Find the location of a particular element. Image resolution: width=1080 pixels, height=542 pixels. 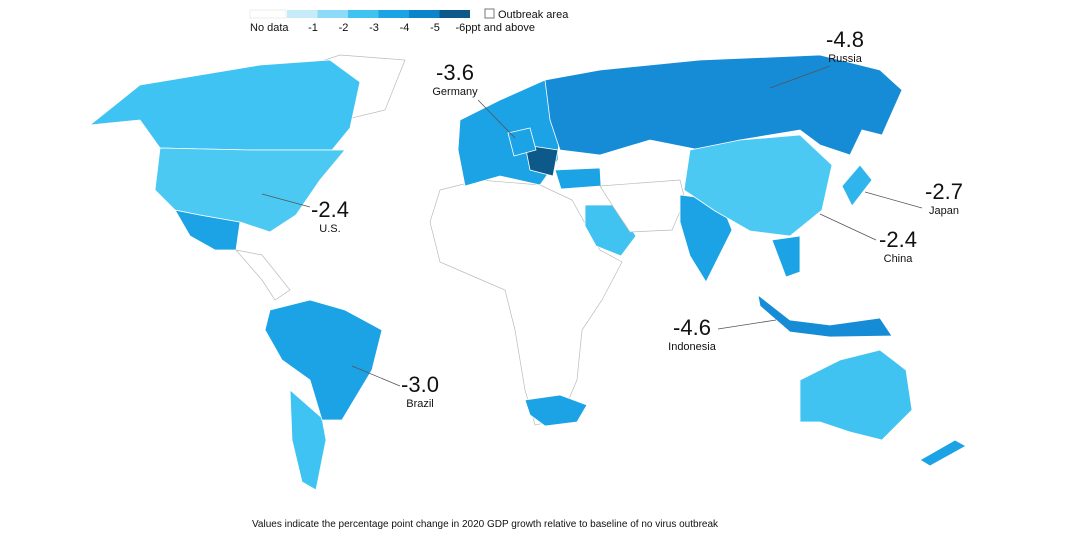

country-label: China is located at coordinates (899, 259).